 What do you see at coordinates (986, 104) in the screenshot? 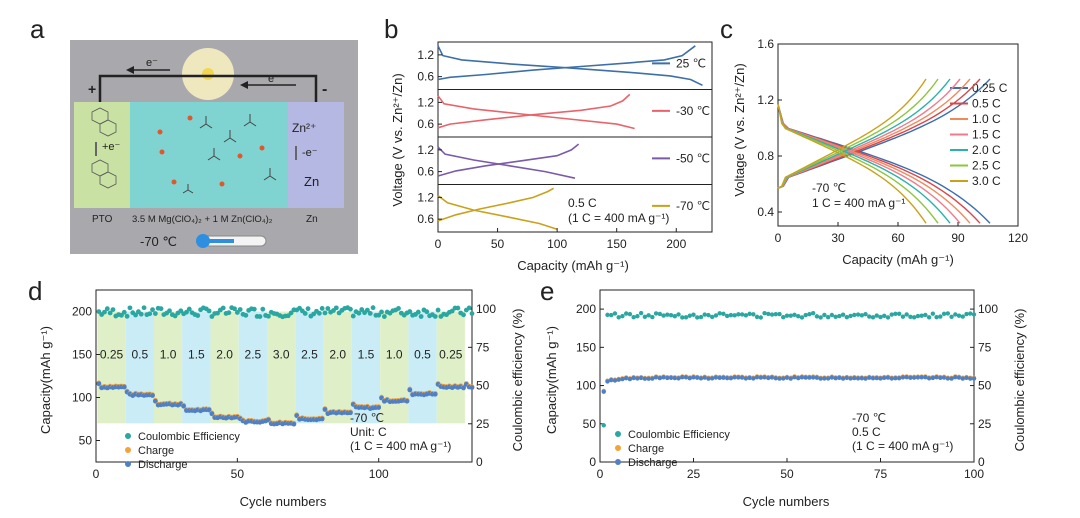
I see `c-legend-label: 0.5 C` at bounding box center [986, 104].